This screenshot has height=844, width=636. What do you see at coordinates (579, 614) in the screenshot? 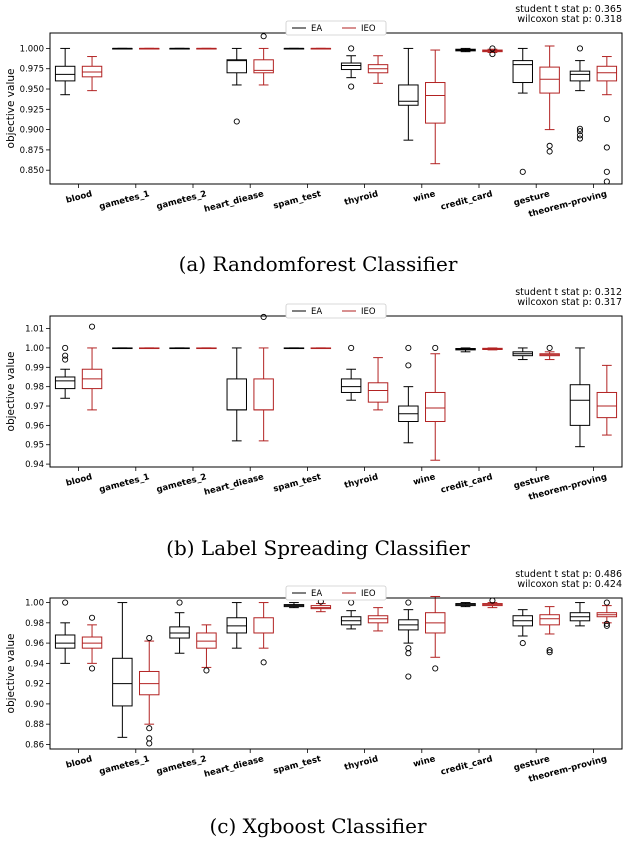
I see `box-ea-theorem-proving` at bounding box center [579, 614].